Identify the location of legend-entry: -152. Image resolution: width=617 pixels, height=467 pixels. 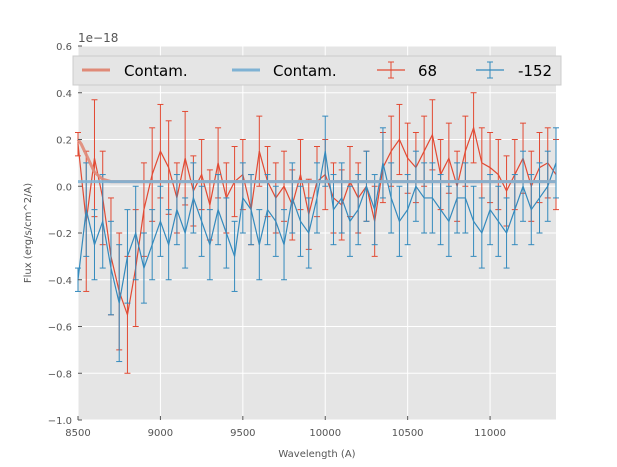
(514, 70).